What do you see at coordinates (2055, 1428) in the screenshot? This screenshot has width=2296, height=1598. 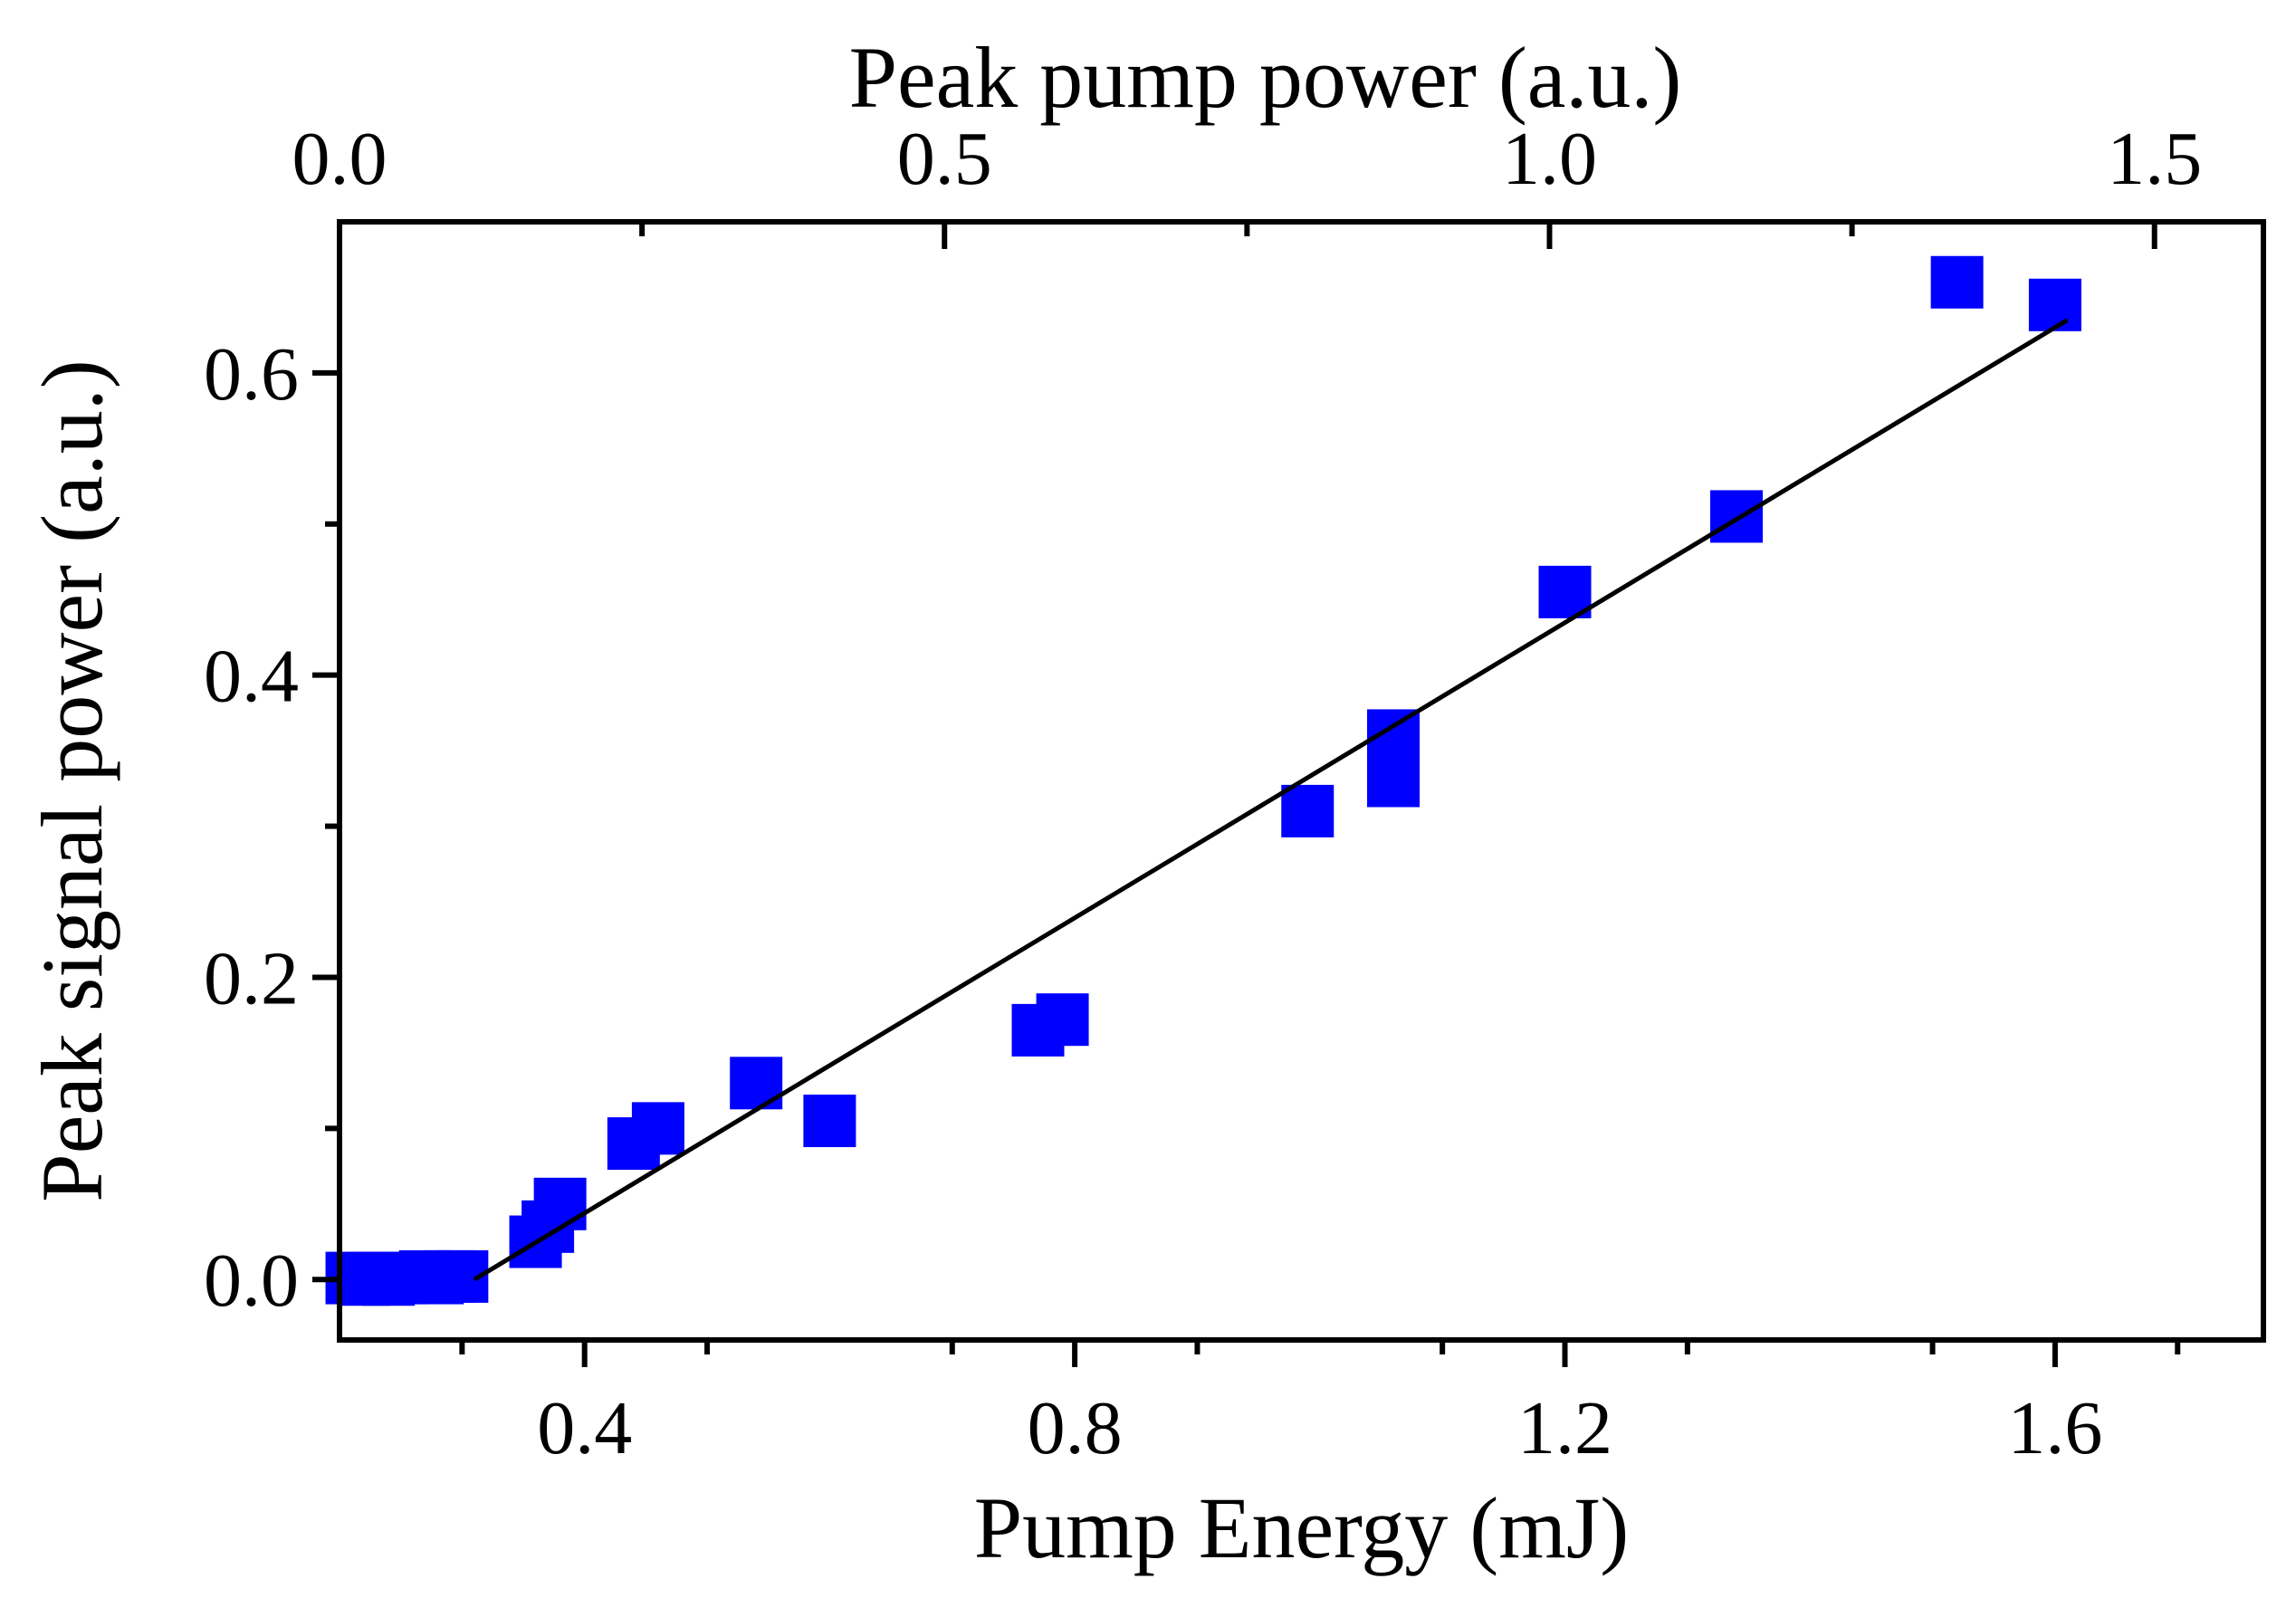 I see `x-tick-label: 1.6` at bounding box center [2055, 1428].